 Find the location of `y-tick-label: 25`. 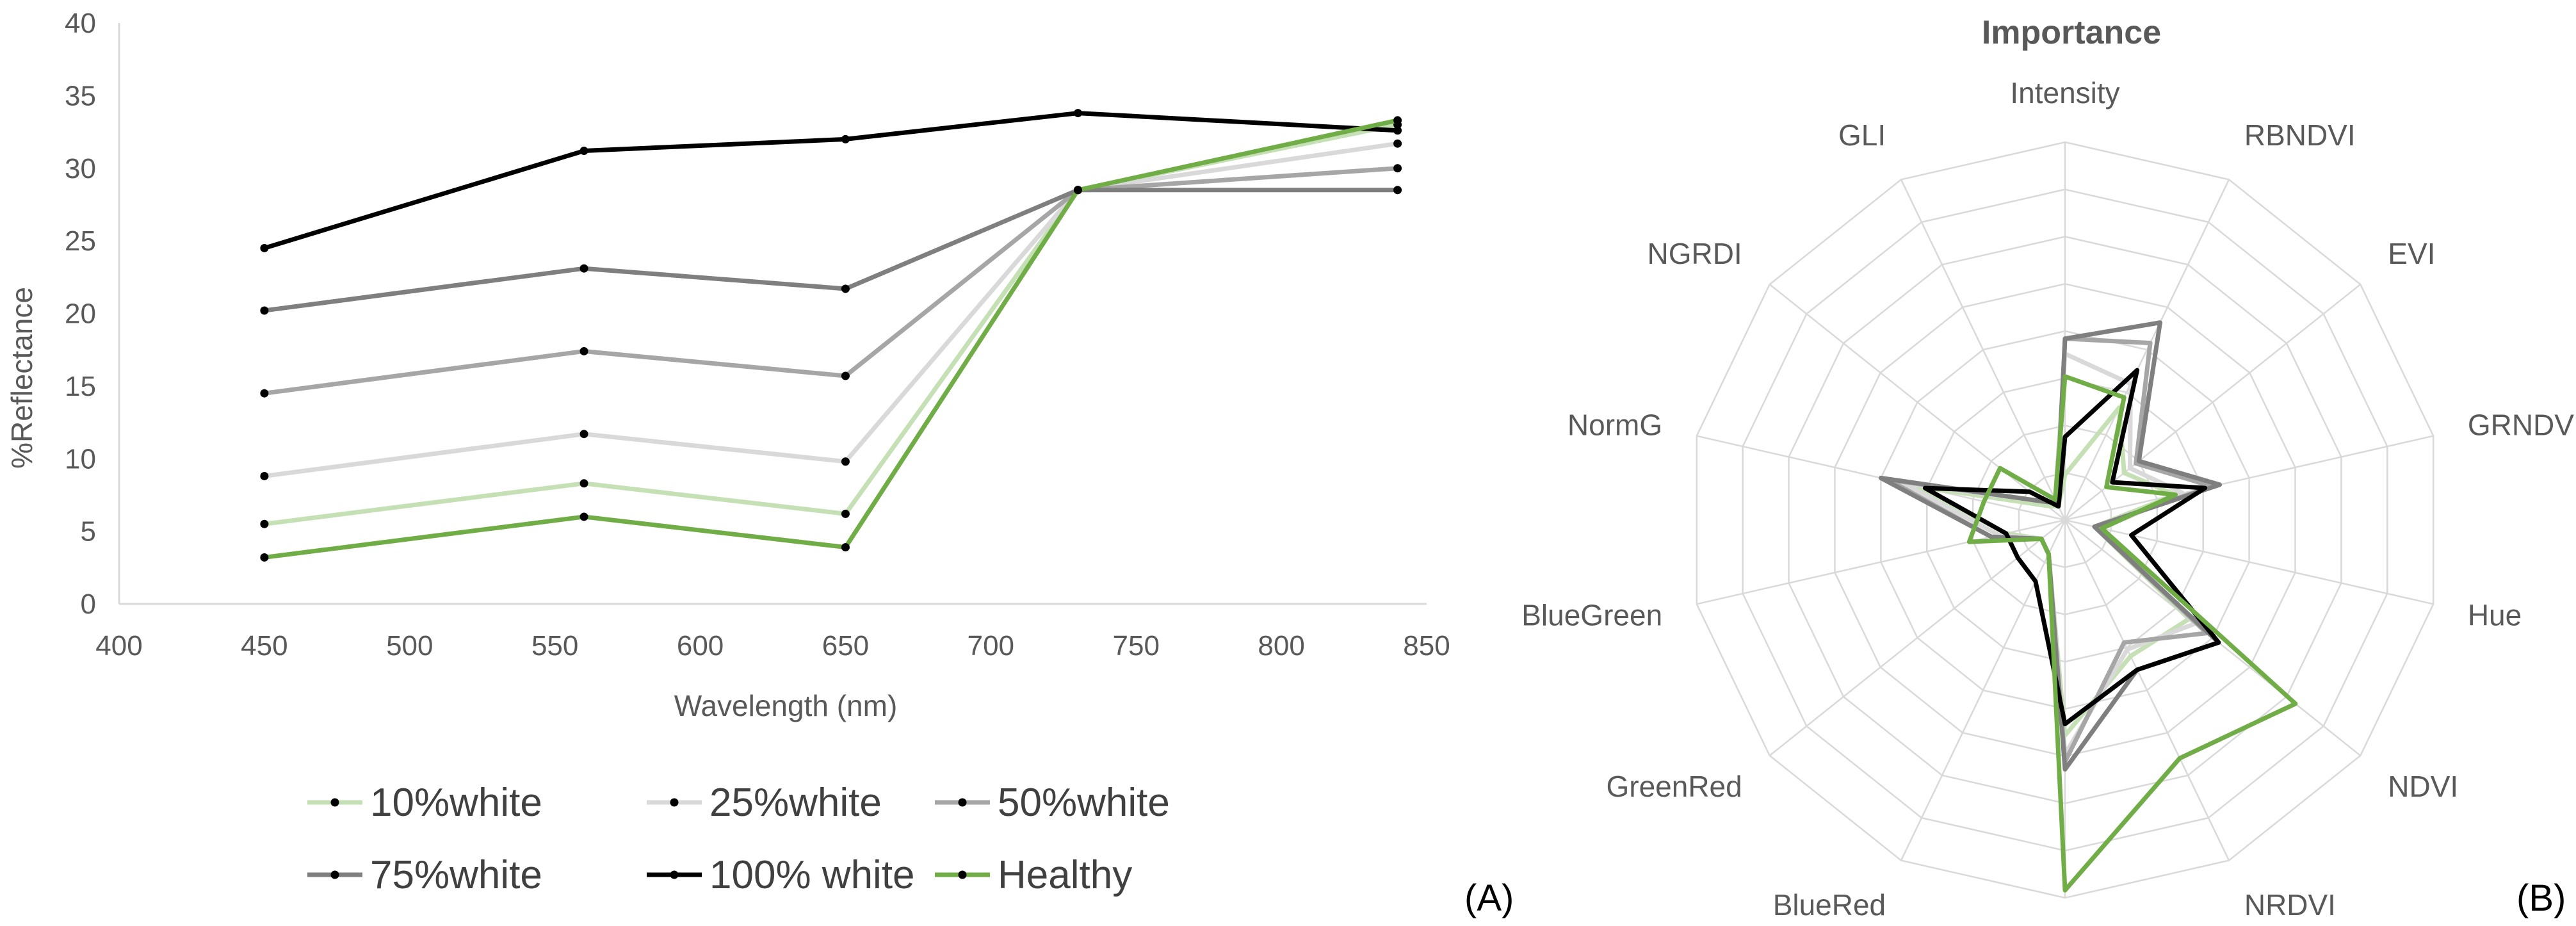

y-tick-label: 25 is located at coordinates (80, 241).